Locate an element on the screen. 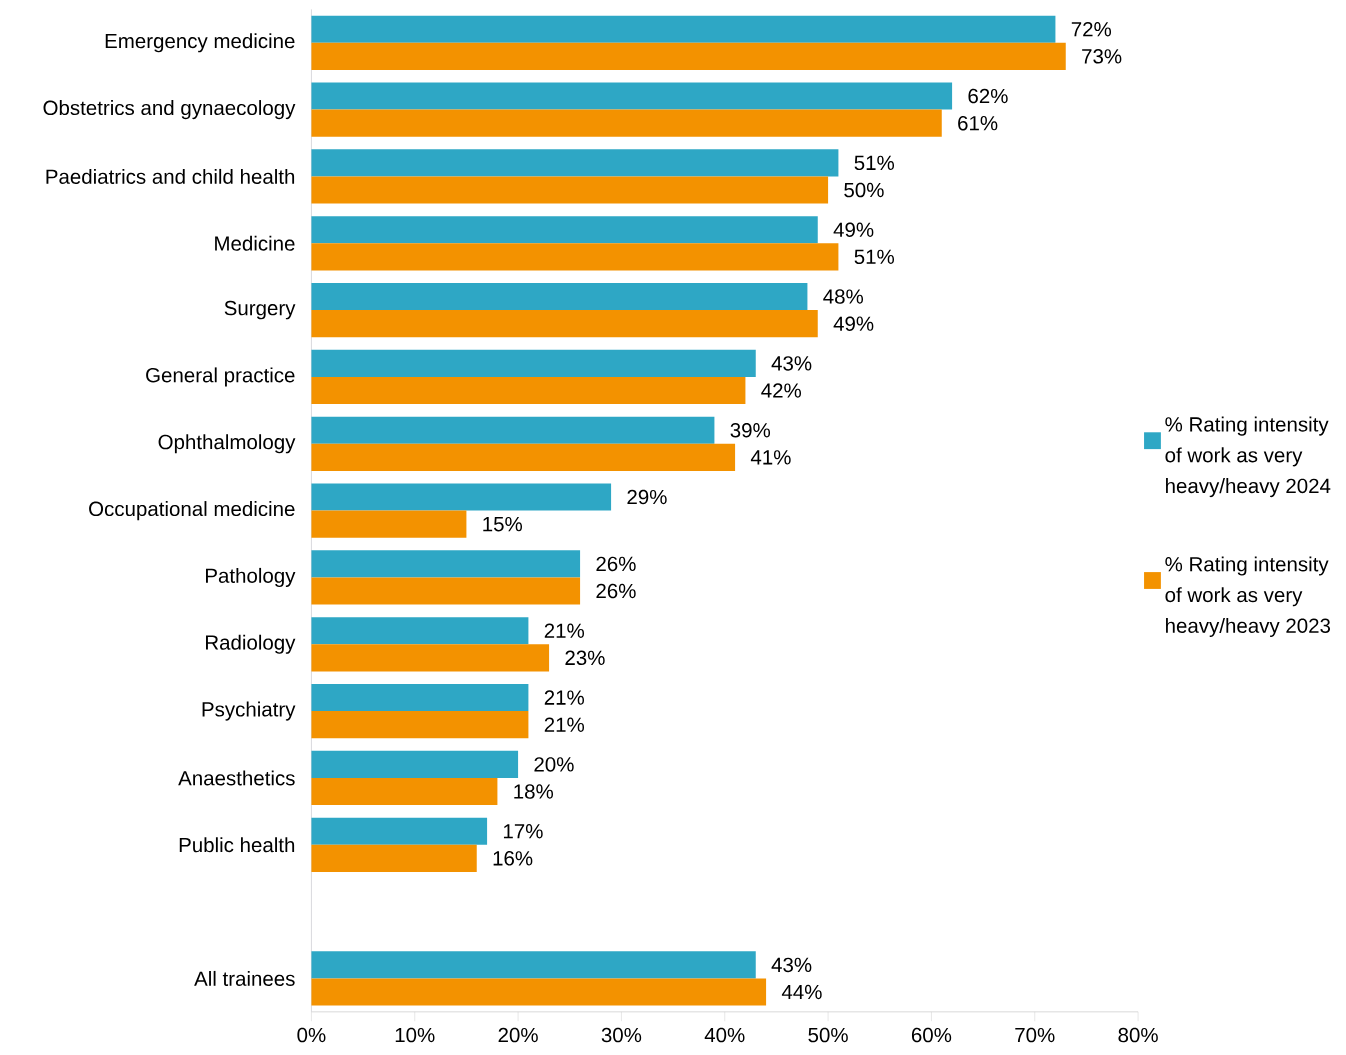 The width and height of the screenshot is (1346, 1055). y-tick-label: General practice is located at coordinates (220, 377).